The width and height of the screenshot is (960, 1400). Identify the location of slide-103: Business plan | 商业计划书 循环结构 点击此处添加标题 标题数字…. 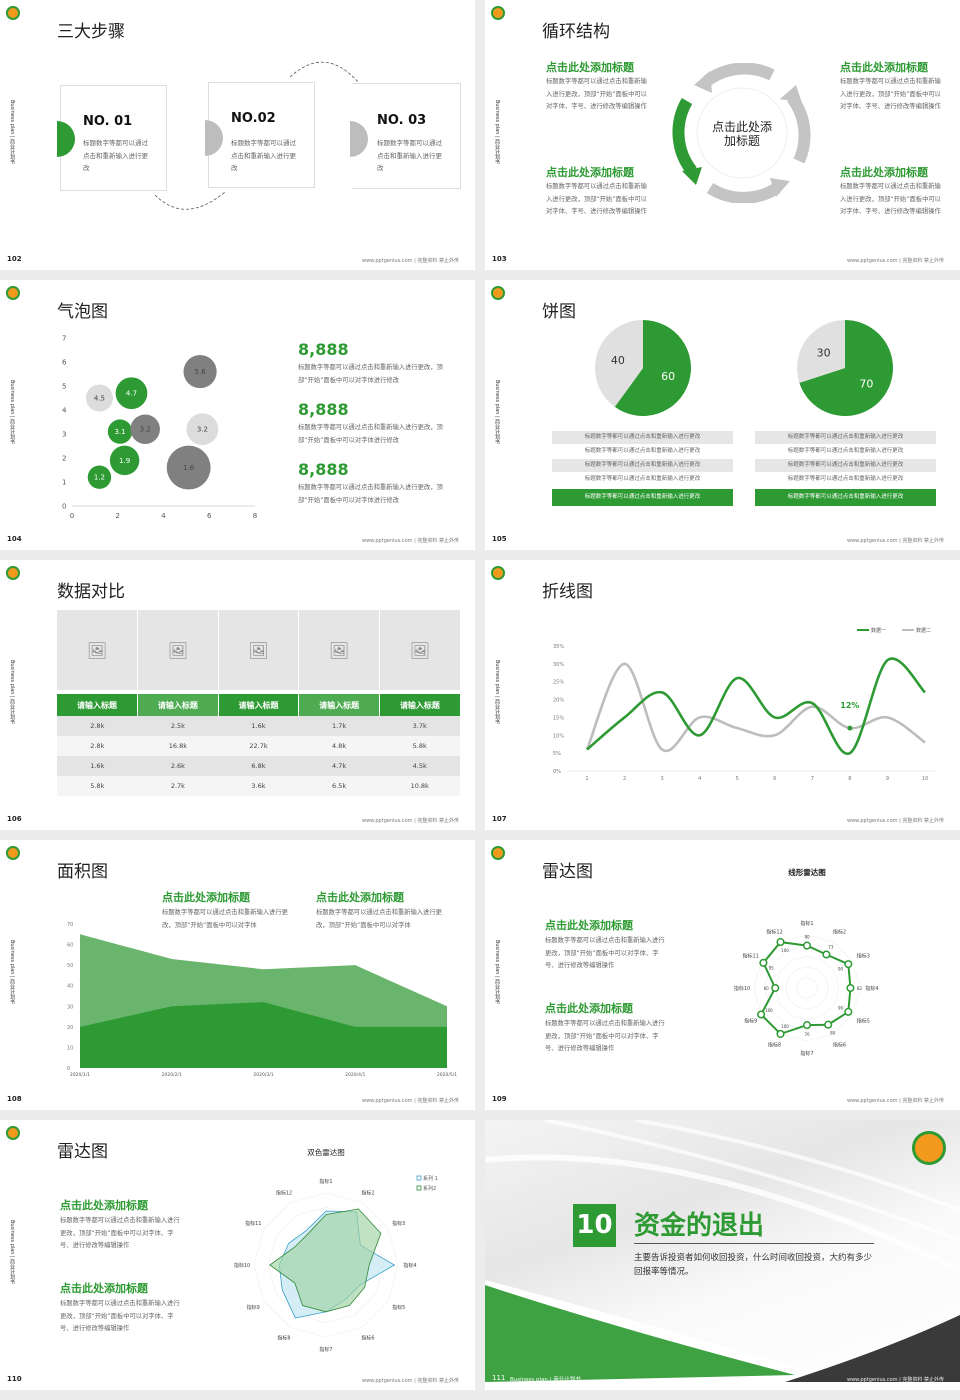
(722, 135).